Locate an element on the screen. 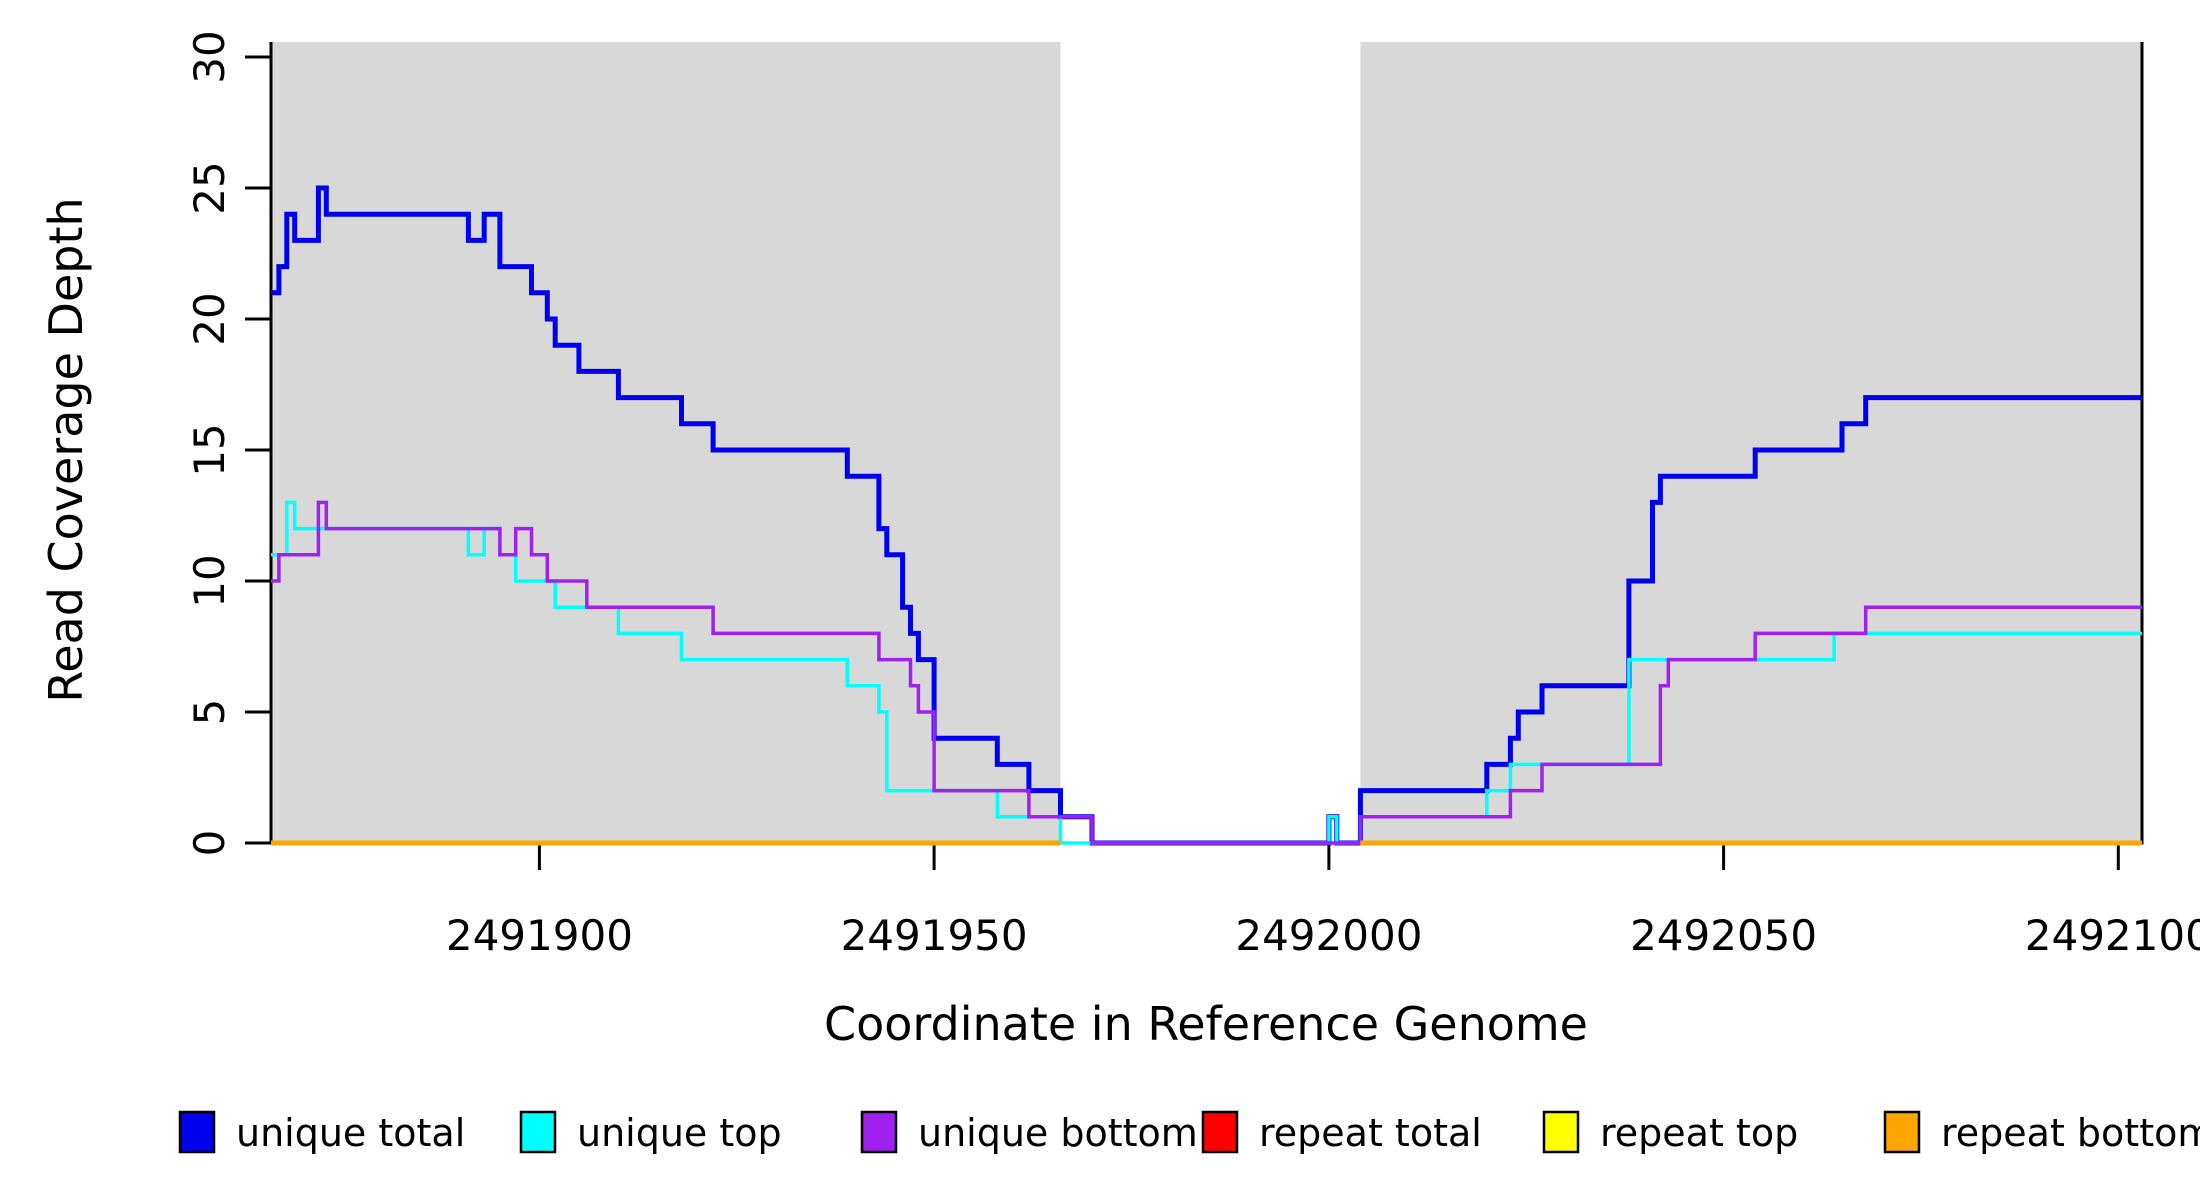 This screenshot has height=1200, width=2200. legend-swatch-repeat-total is located at coordinates (1220, 1132).